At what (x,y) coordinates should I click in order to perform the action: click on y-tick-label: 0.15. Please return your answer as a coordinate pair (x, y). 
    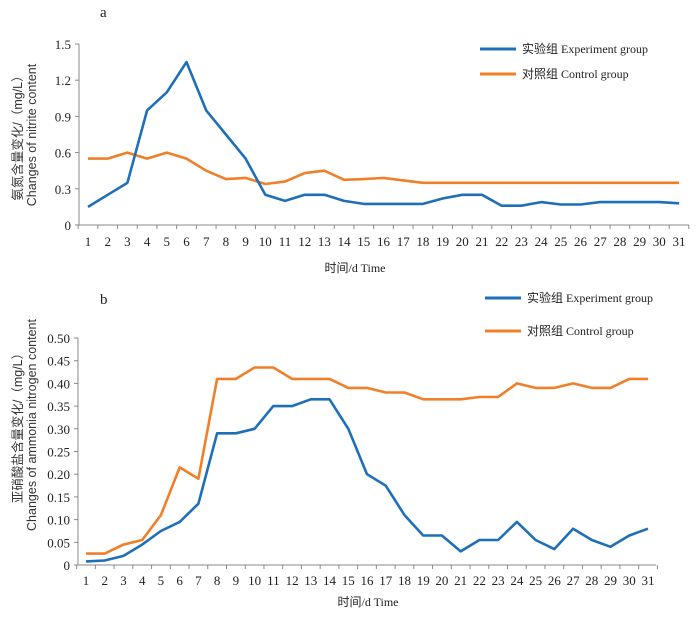
    Looking at the image, I should click on (58, 497).